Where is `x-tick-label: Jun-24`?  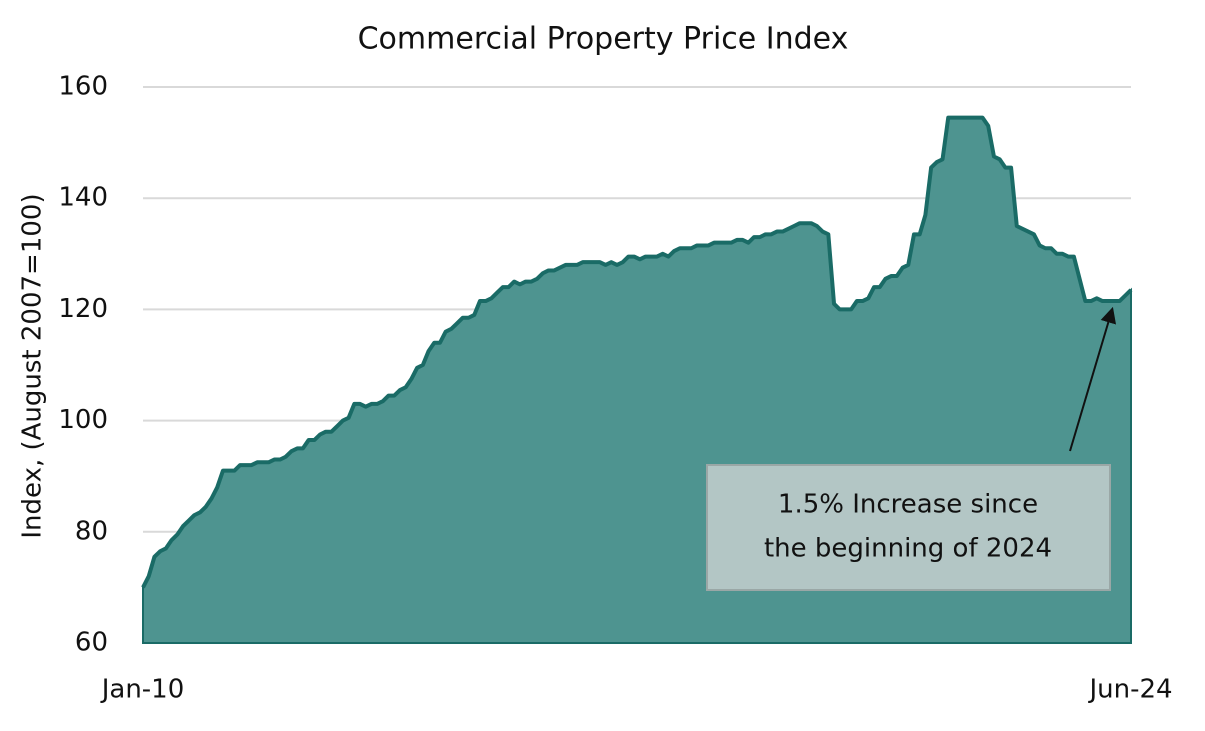 x-tick-label: Jun-24 is located at coordinates (1129, 690).